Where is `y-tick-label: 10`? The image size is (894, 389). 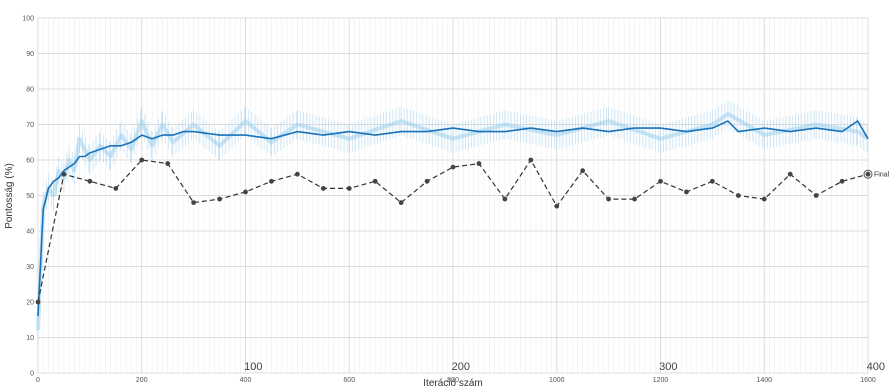 y-tick-label: 10 is located at coordinates (30, 338).